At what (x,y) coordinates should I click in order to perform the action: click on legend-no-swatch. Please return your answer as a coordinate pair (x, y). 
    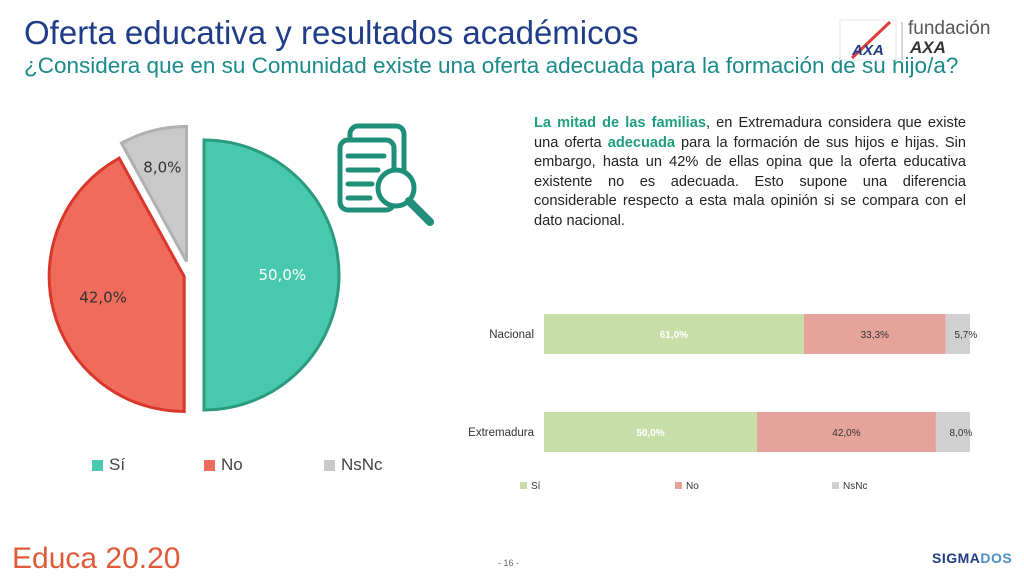
    Looking at the image, I should click on (209, 465).